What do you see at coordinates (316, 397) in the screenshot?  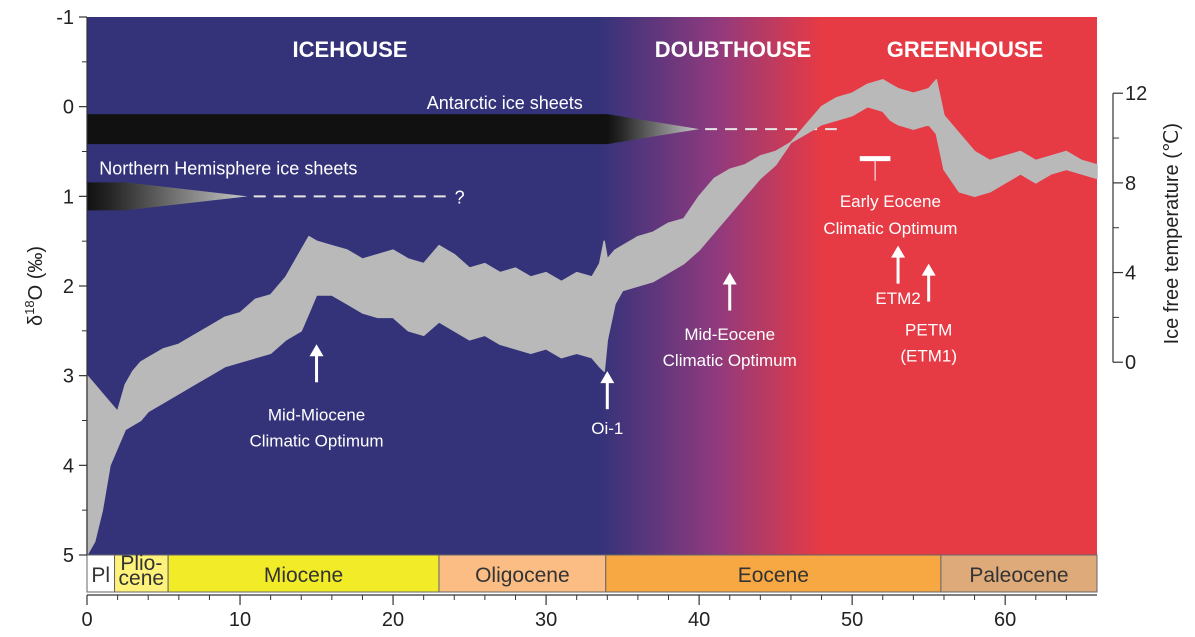 I see `annotation: Mid-Miocene Climatic Optimum` at bounding box center [316, 397].